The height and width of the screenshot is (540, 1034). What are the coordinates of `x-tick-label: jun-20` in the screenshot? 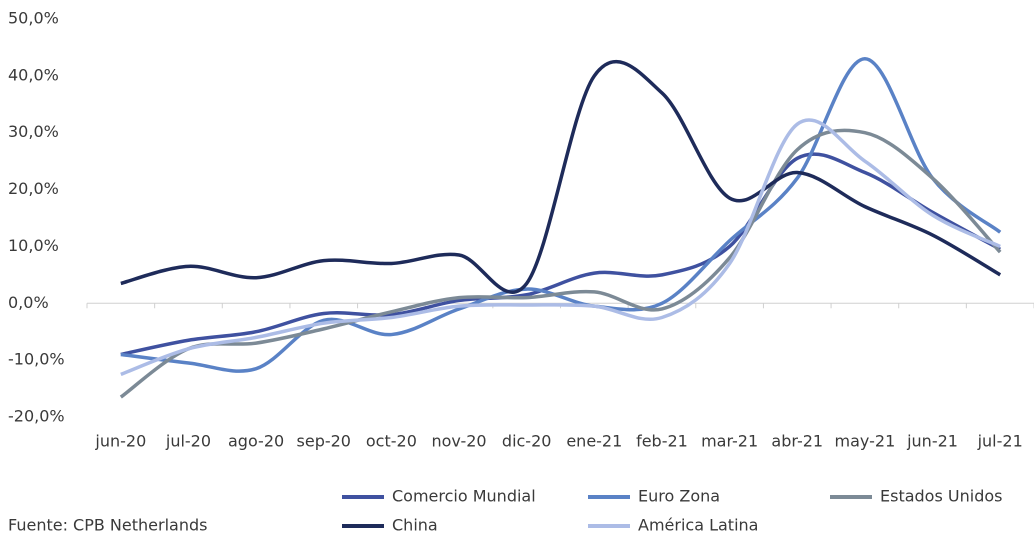 It's located at (120, 441).